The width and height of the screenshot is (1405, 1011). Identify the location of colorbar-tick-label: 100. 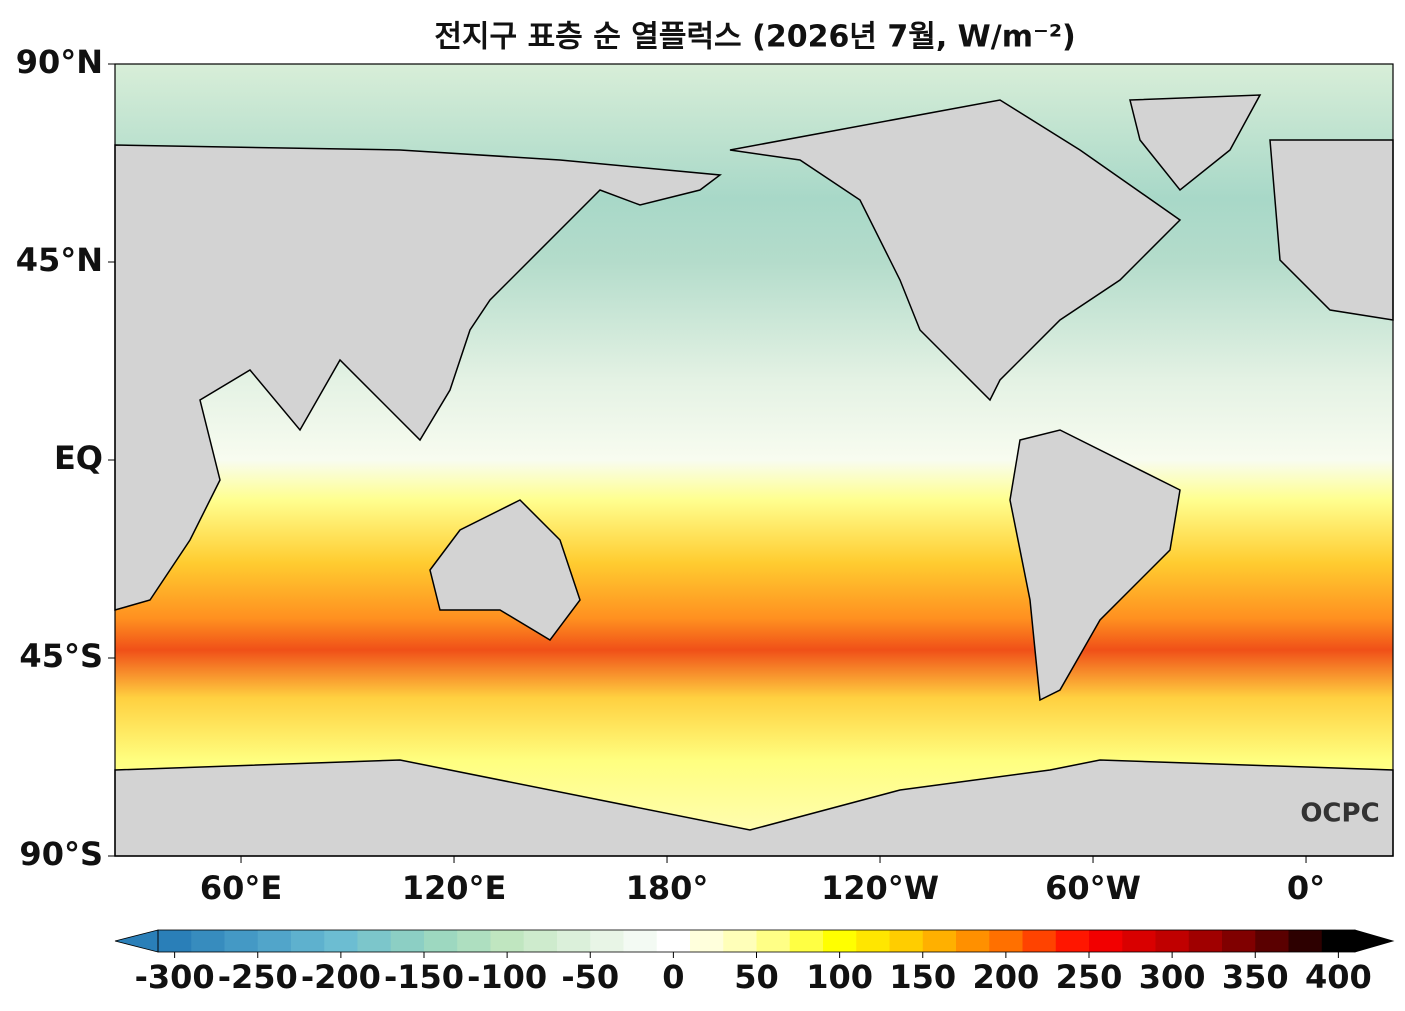
(839, 977).